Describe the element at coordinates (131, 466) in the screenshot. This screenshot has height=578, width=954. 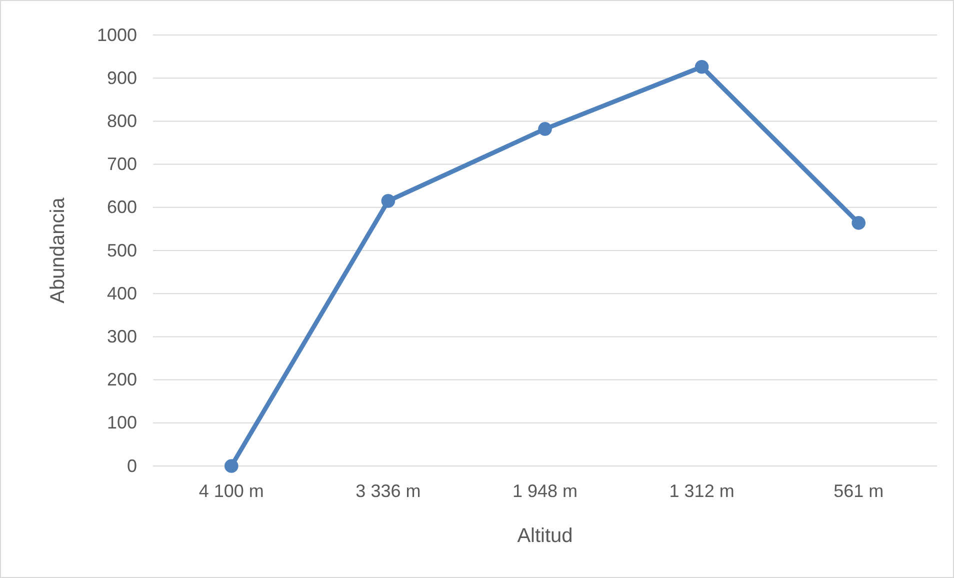
I see `y-tick-label: 0` at that location.